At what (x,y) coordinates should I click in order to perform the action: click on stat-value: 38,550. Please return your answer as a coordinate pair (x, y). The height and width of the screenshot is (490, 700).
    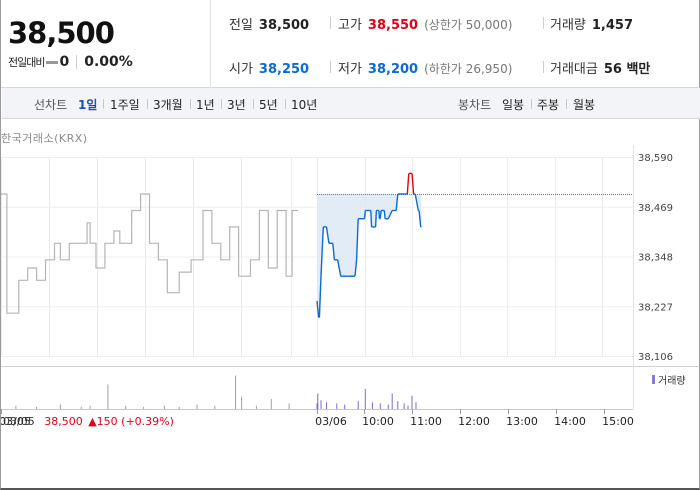
    Looking at the image, I should click on (393, 25).